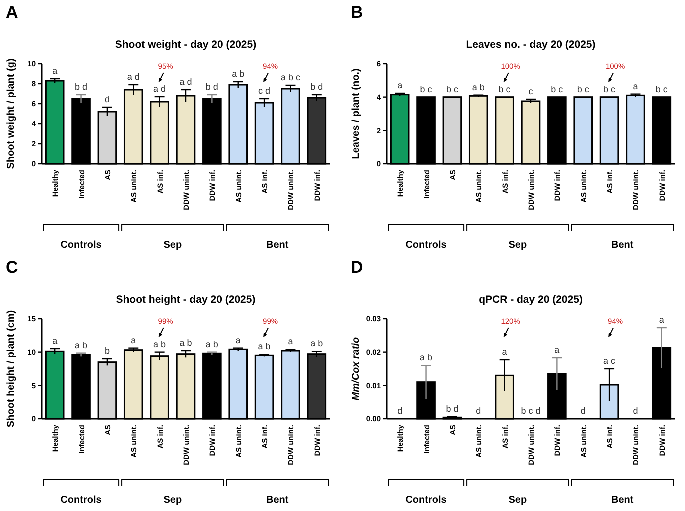 The image size is (685, 511). I want to click on text: B, so click(357, 12).